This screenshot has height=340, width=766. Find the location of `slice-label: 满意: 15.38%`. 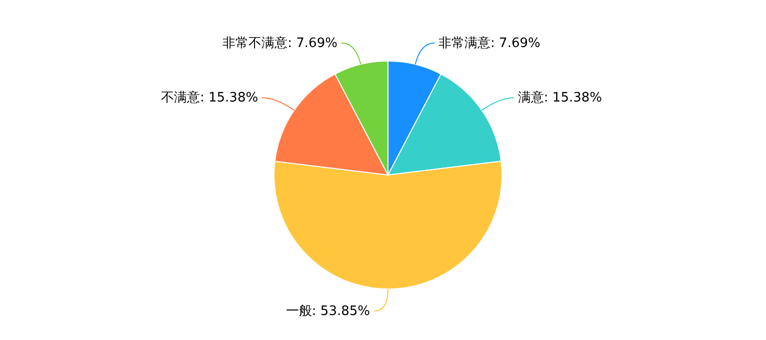

slice-label: 满意: 15.38% is located at coordinates (560, 98).